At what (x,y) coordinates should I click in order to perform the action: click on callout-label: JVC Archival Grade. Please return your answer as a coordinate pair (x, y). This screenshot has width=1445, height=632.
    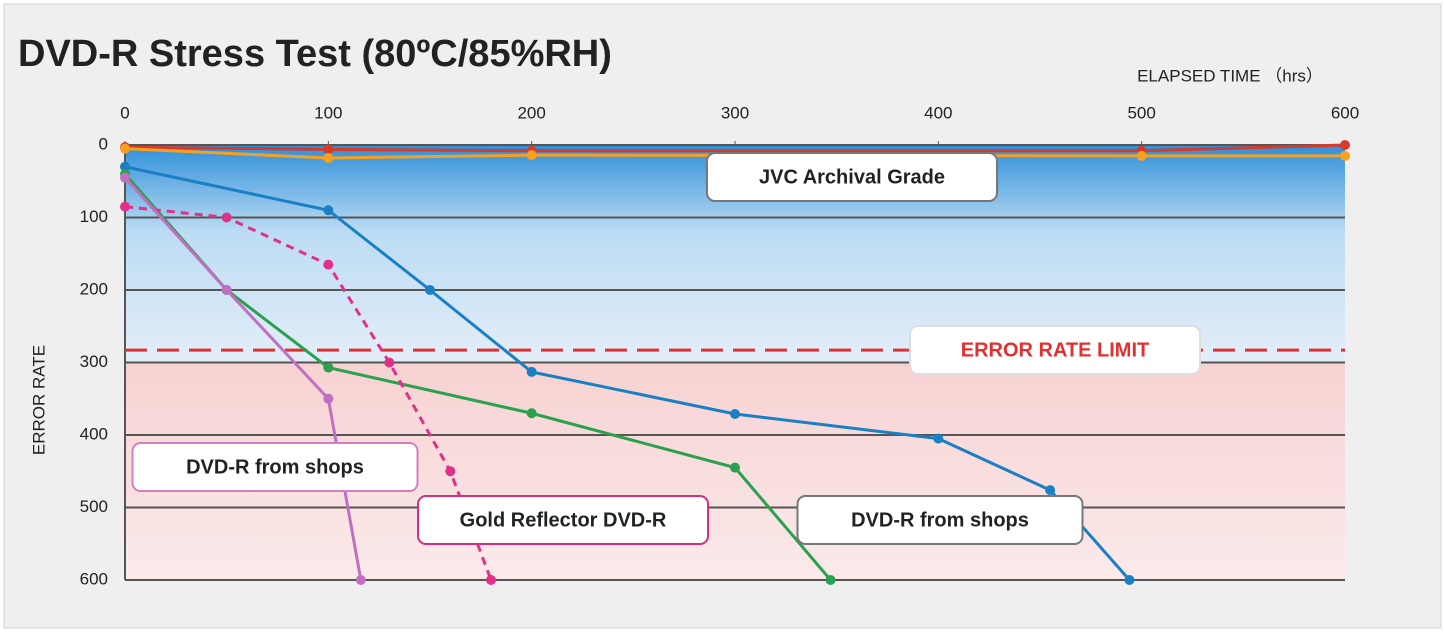
    Looking at the image, I should click on (852, 177).